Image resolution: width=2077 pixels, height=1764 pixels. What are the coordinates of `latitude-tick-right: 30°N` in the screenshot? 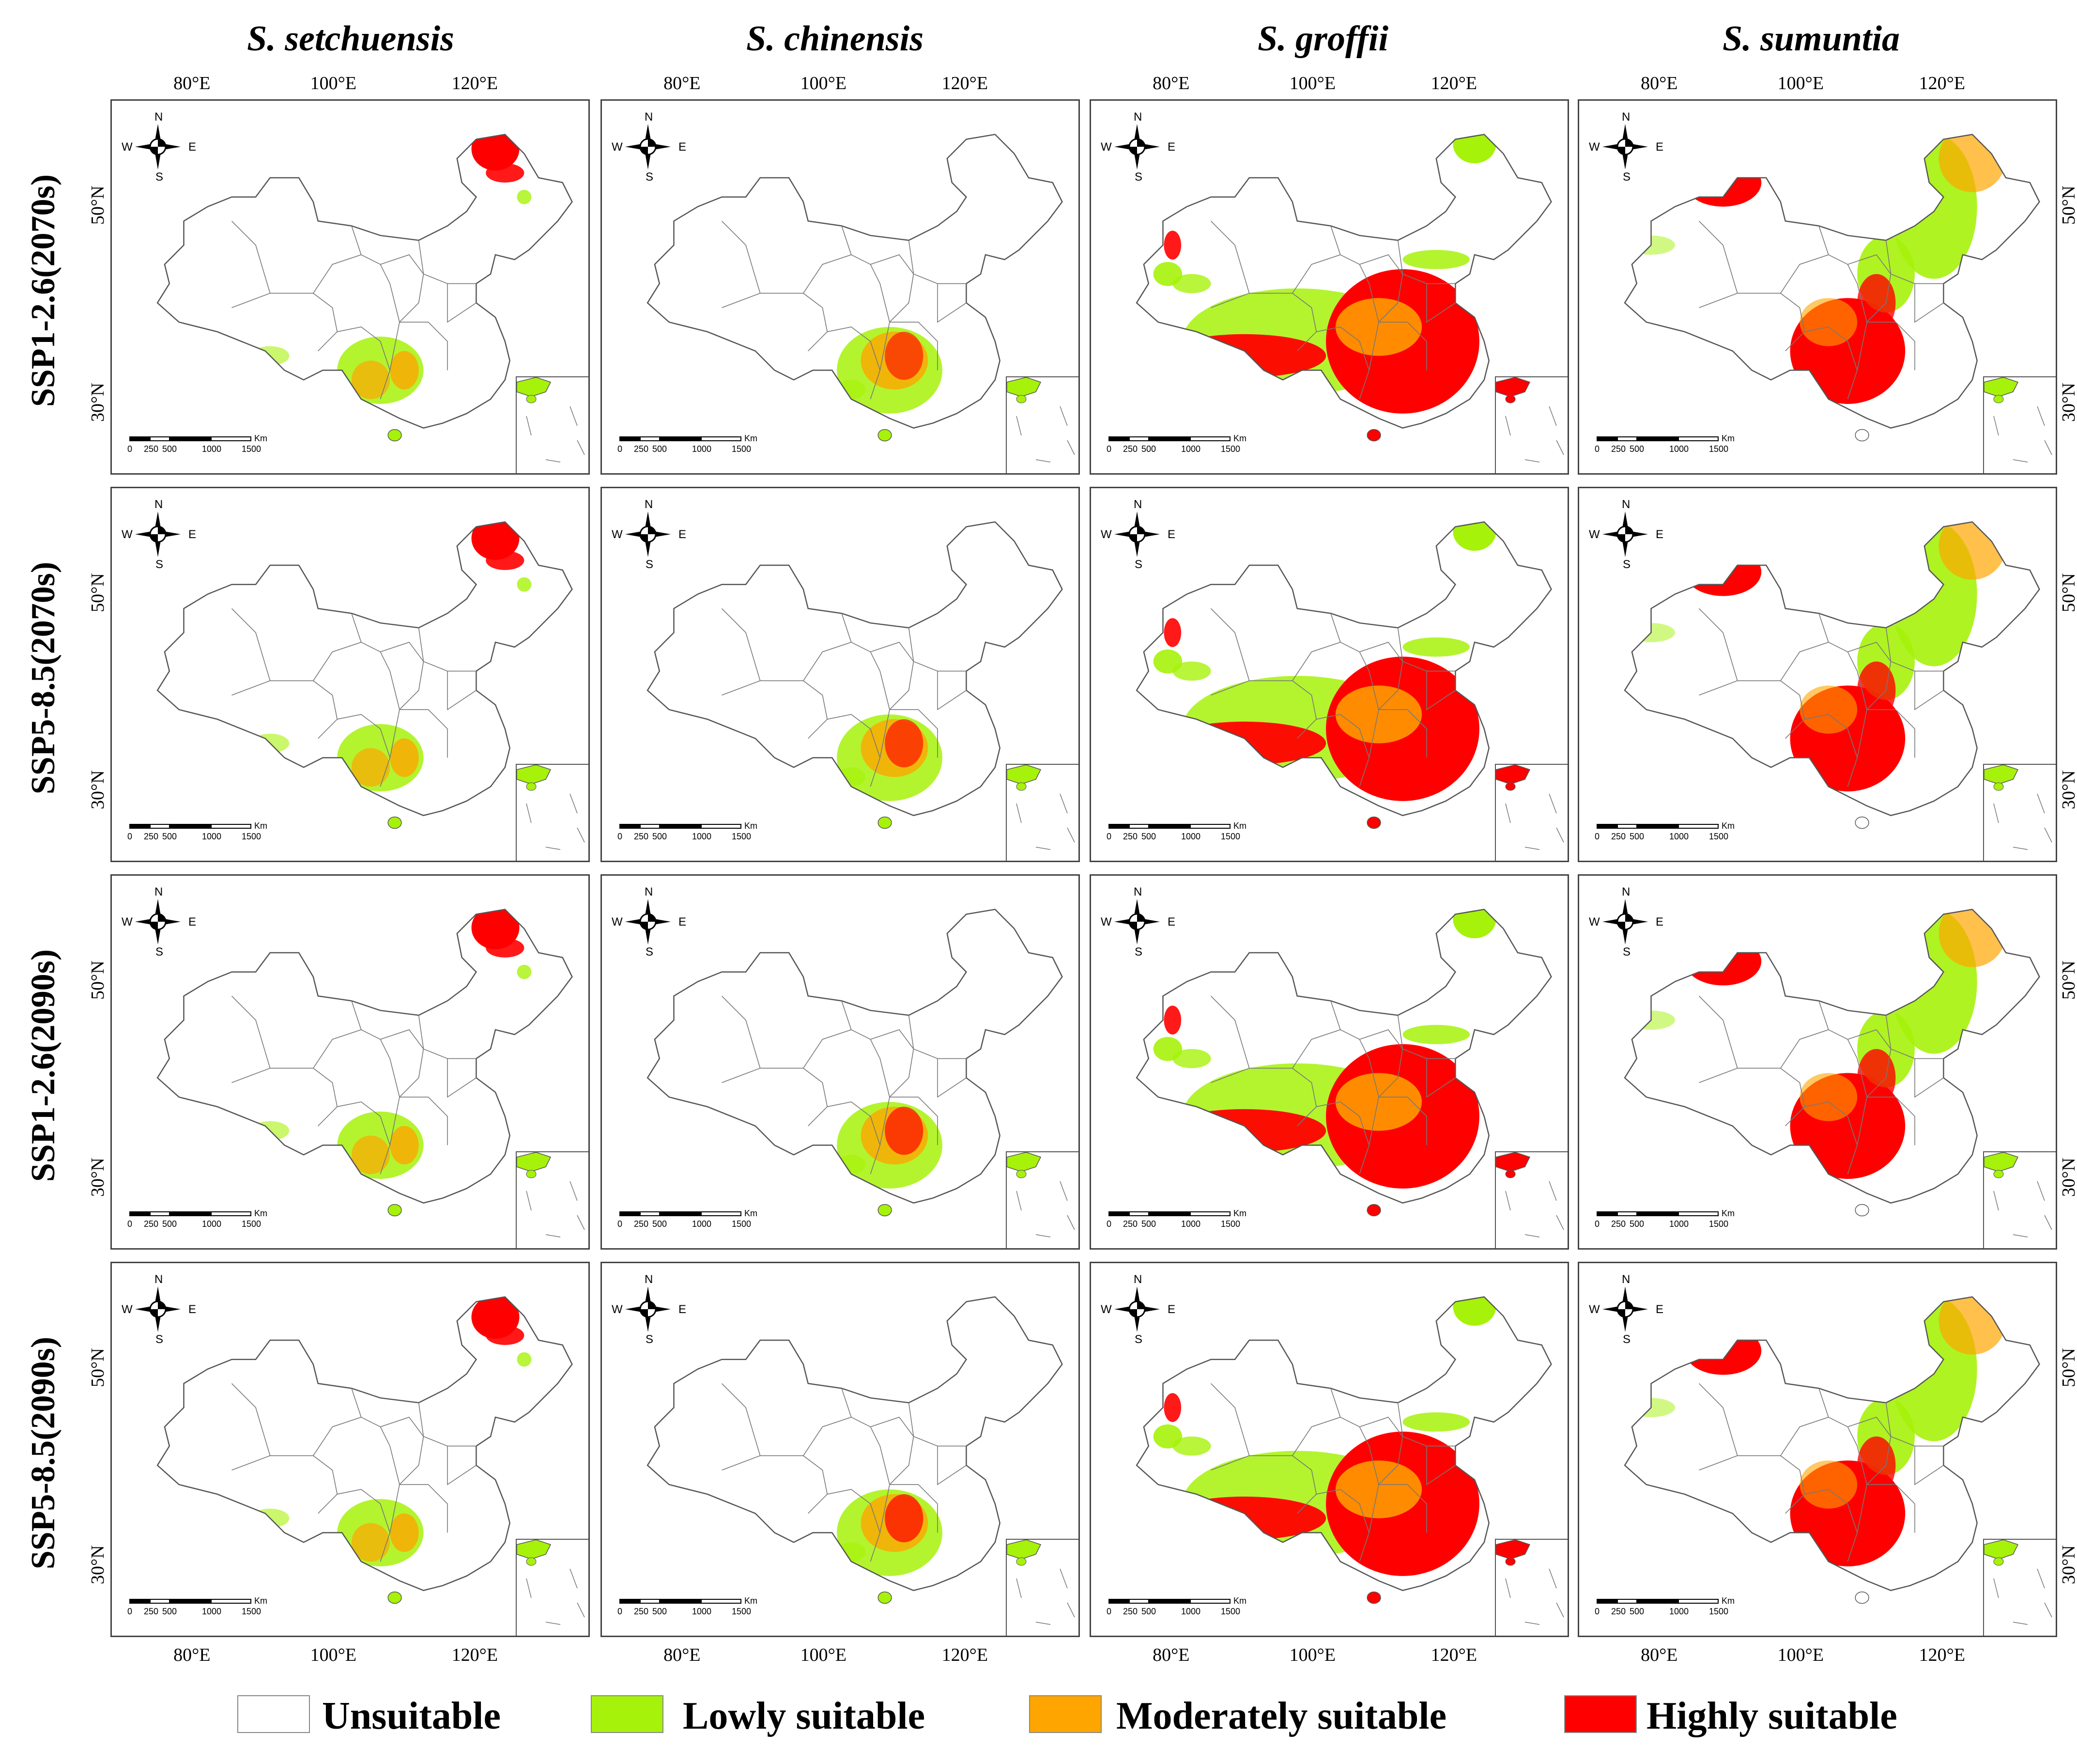 It's located at (2068, 1565).